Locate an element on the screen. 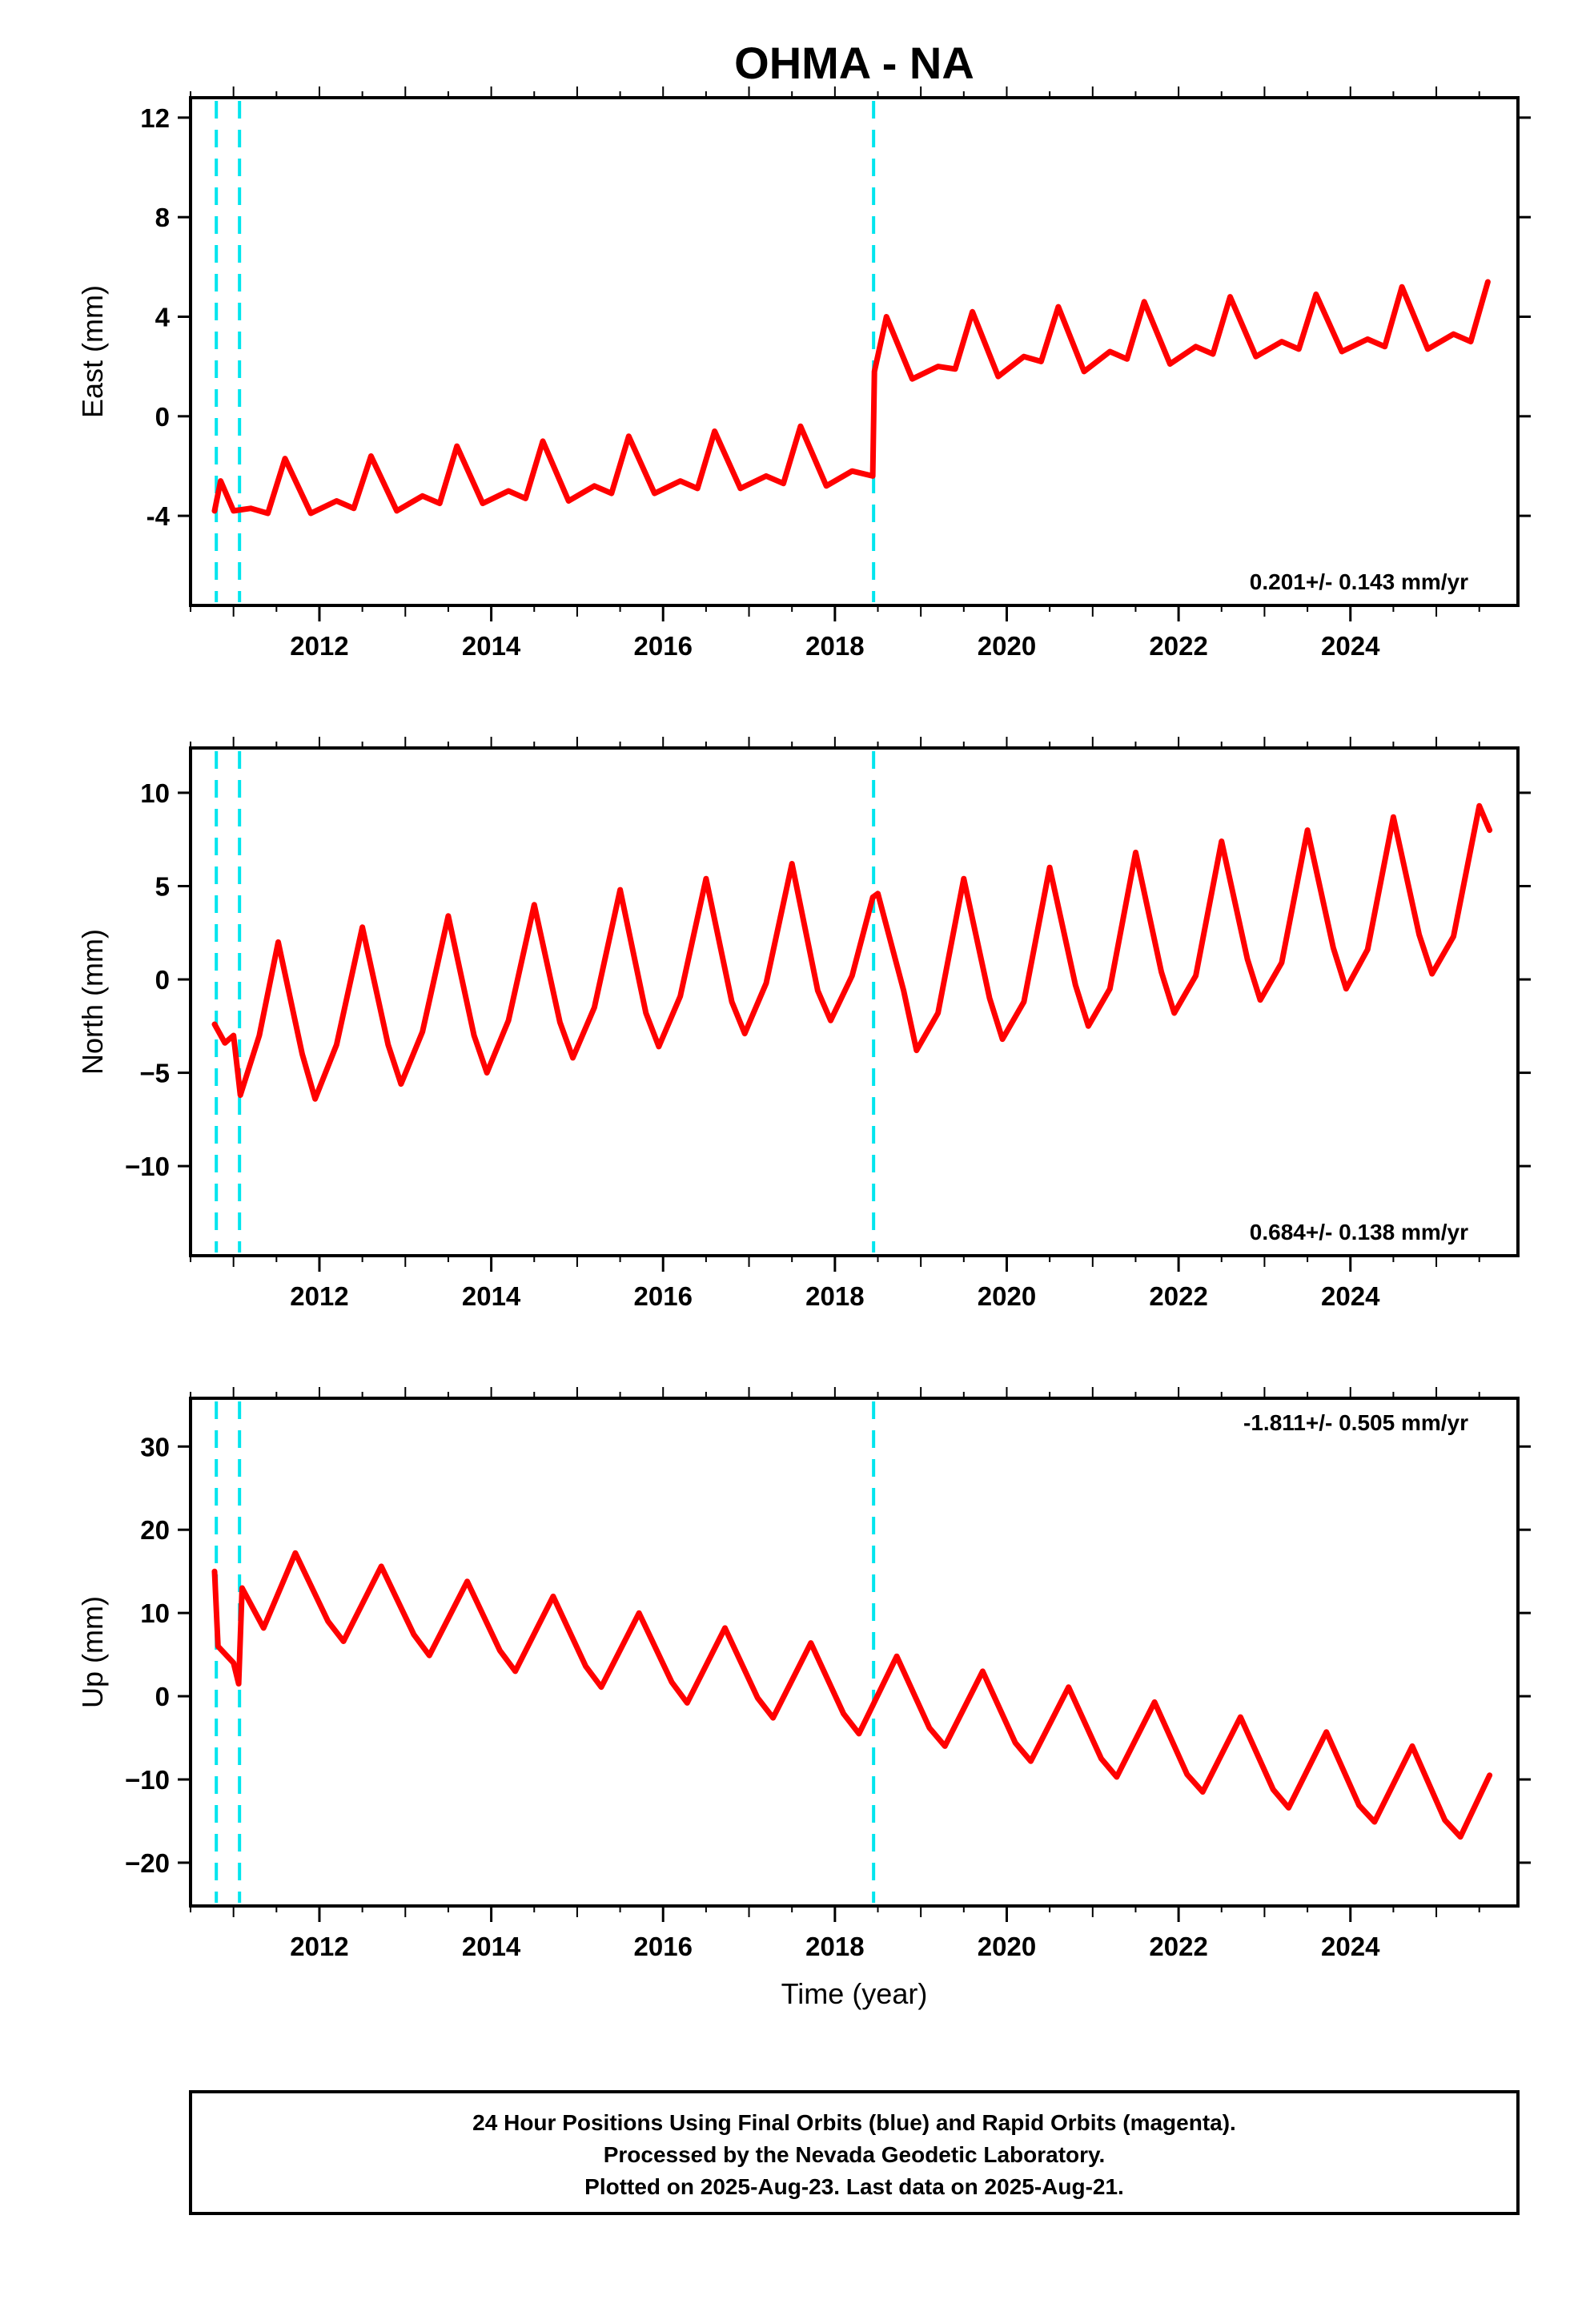 The image size is (1582, 2324). north-model-curve is located at coordinates (852, 952).